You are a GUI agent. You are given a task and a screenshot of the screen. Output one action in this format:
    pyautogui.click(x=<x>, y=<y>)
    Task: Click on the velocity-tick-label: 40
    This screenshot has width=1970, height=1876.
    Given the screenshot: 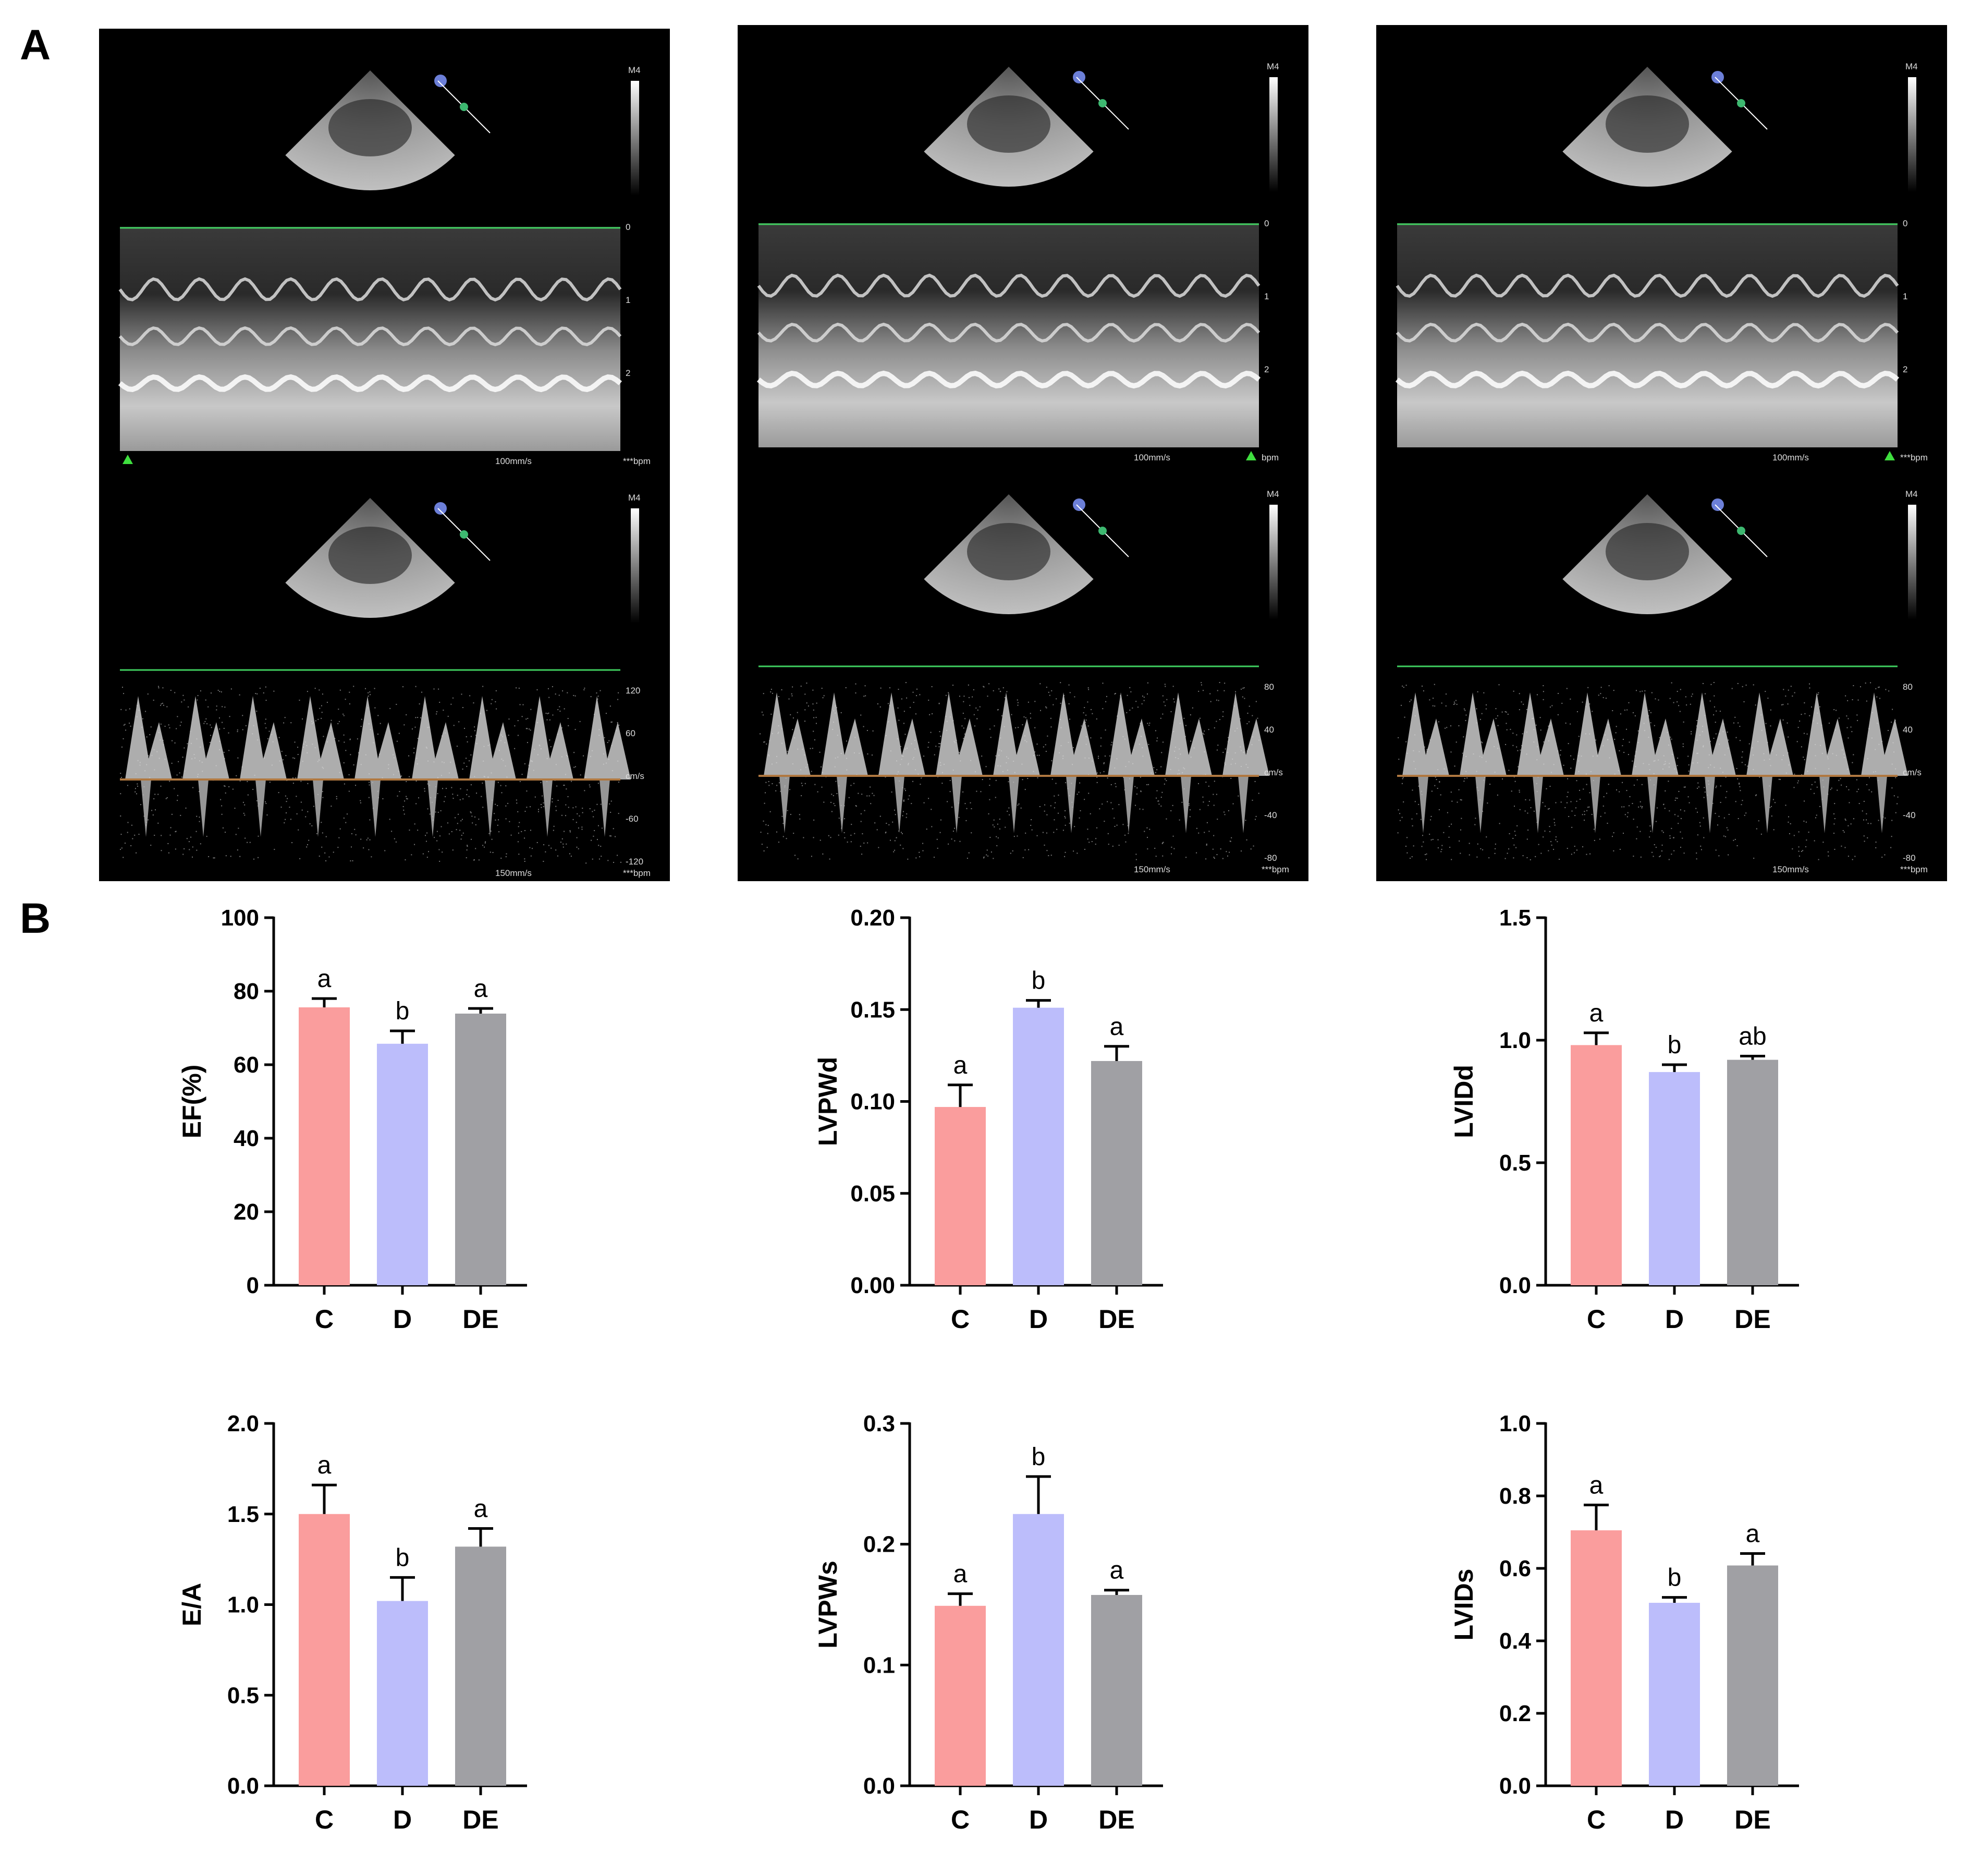 What is the action you would take?
    pyautogui.click(x=1269, y=730)
    